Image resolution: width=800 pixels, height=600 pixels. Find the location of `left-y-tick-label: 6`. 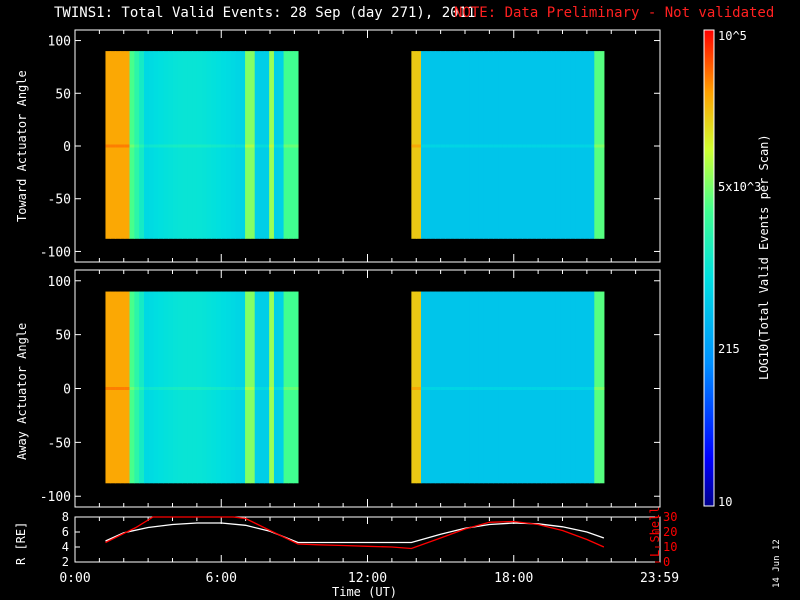

left-y-tick-label: 6 is located at coordinates (65, 532).